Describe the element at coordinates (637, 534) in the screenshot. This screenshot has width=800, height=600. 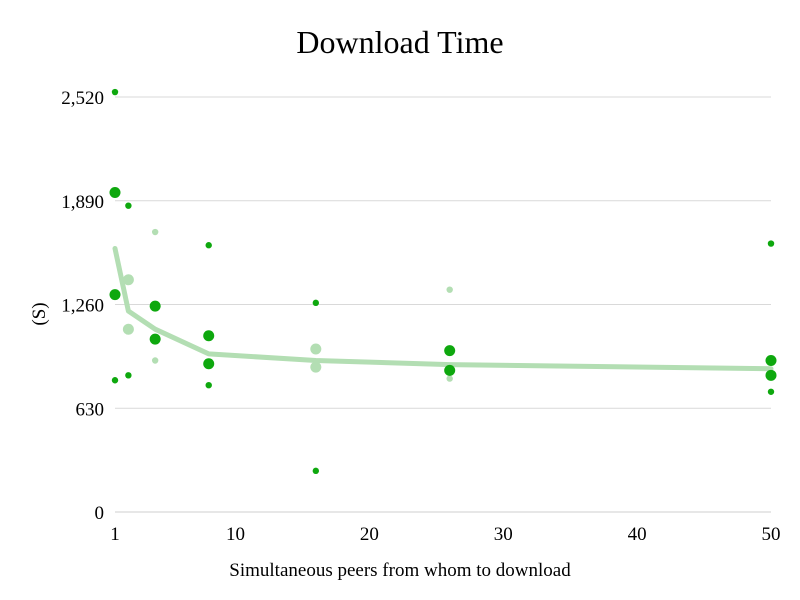
I see `x-tick-label: 40` at that location.